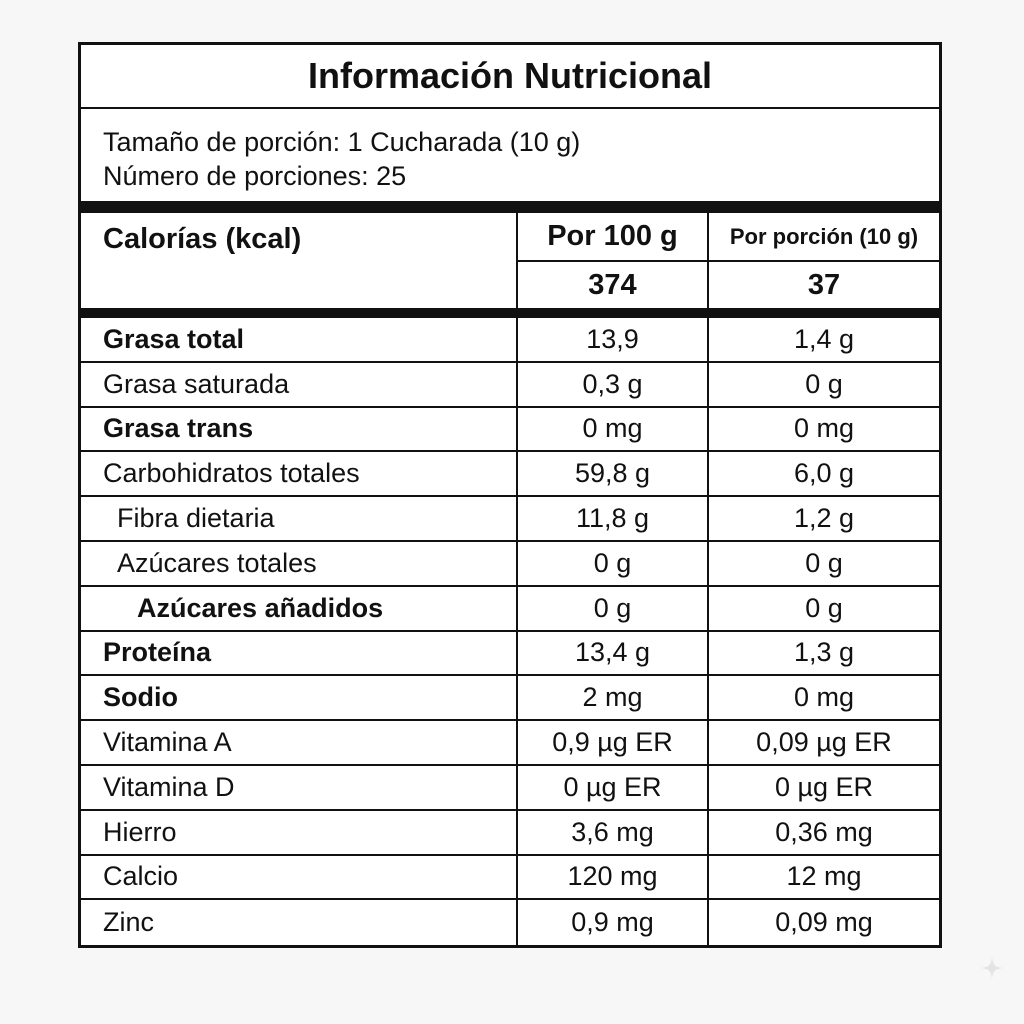 Image resolution: width=1024 pixels, height=1024 pixels. Describe the element at coordinates (613, 474) in the screenshot. I see `nutrient-value-per-100g: 59,8 g` at that location.